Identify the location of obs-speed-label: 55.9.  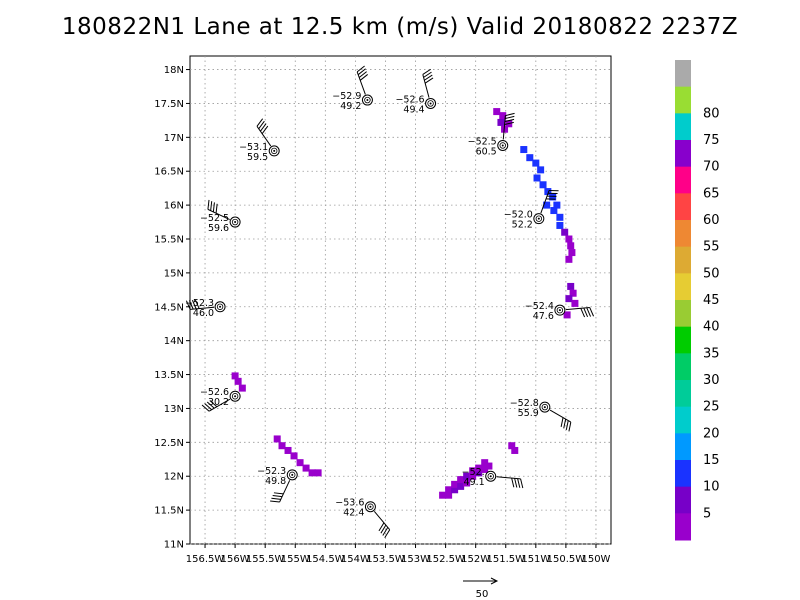
(528, 413).